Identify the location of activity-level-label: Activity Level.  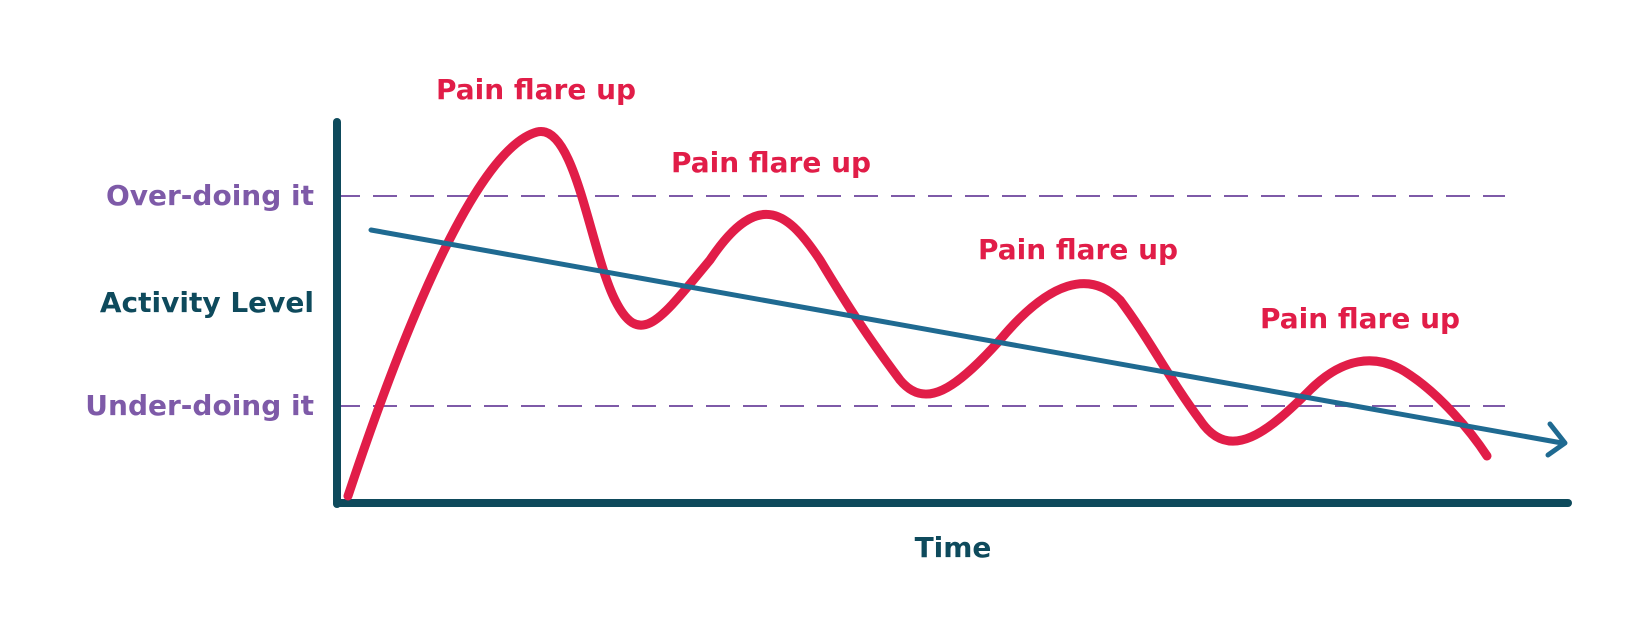
(207, 302).